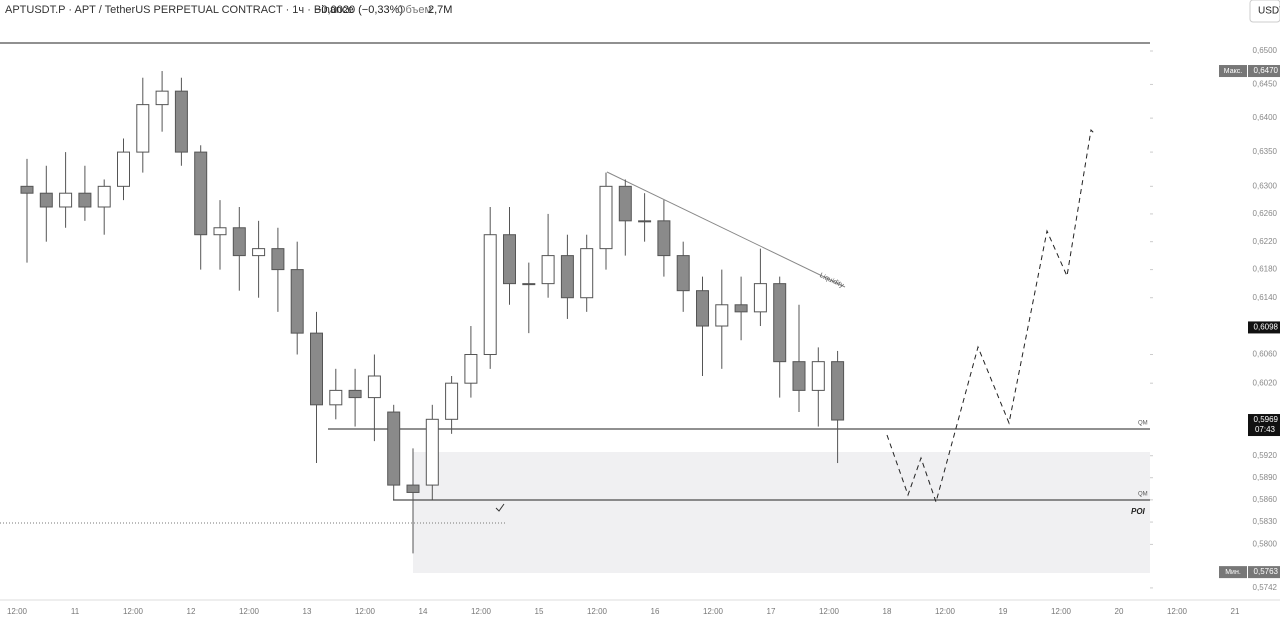 Image resolution: width=1280 pixels, height=629 pixels. What do you see at coordinates (1265, 354) in the screenshot?
I see `y-tick-label: 0,6060` at bounding box center [1265, 354].